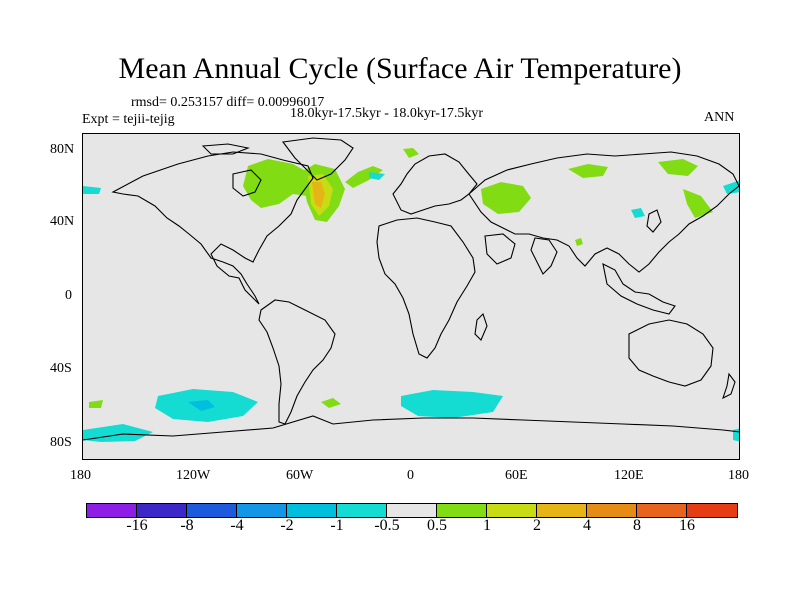 Image resolution: width=800 pixels, height=600 pixels. I want to click on colorbar-label: 1, so click(487, 525).